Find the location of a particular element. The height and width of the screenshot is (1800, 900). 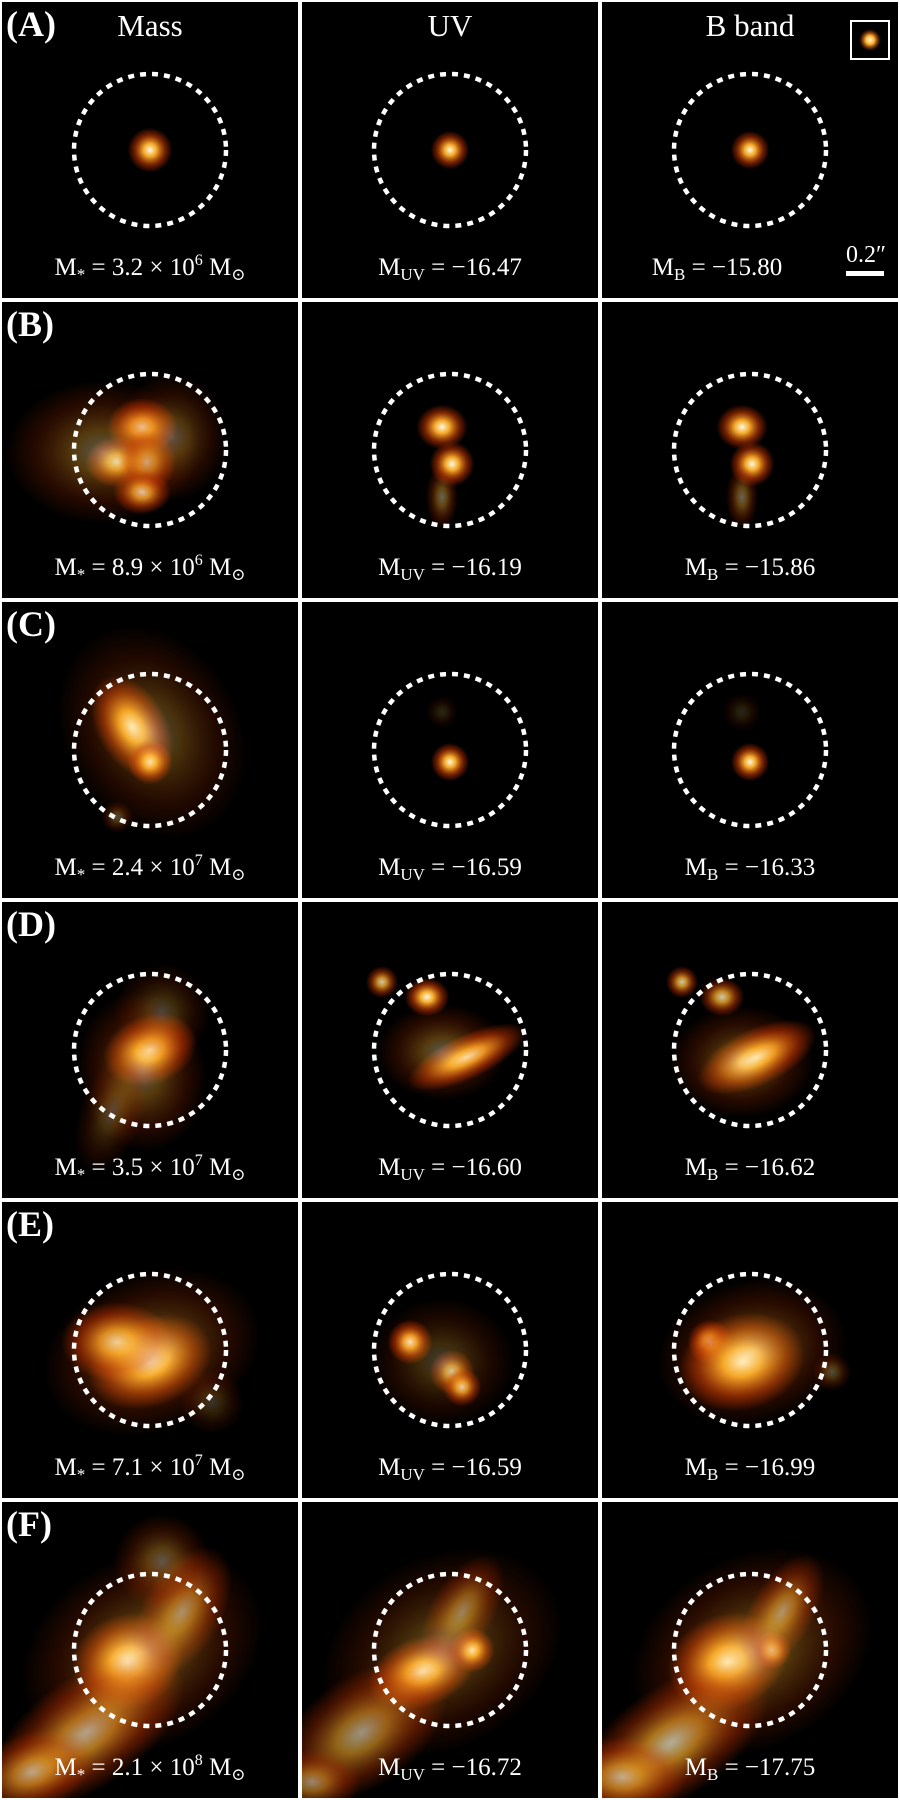

panel-caption: MB = −16.99 is located at coordinates (750, 1471).